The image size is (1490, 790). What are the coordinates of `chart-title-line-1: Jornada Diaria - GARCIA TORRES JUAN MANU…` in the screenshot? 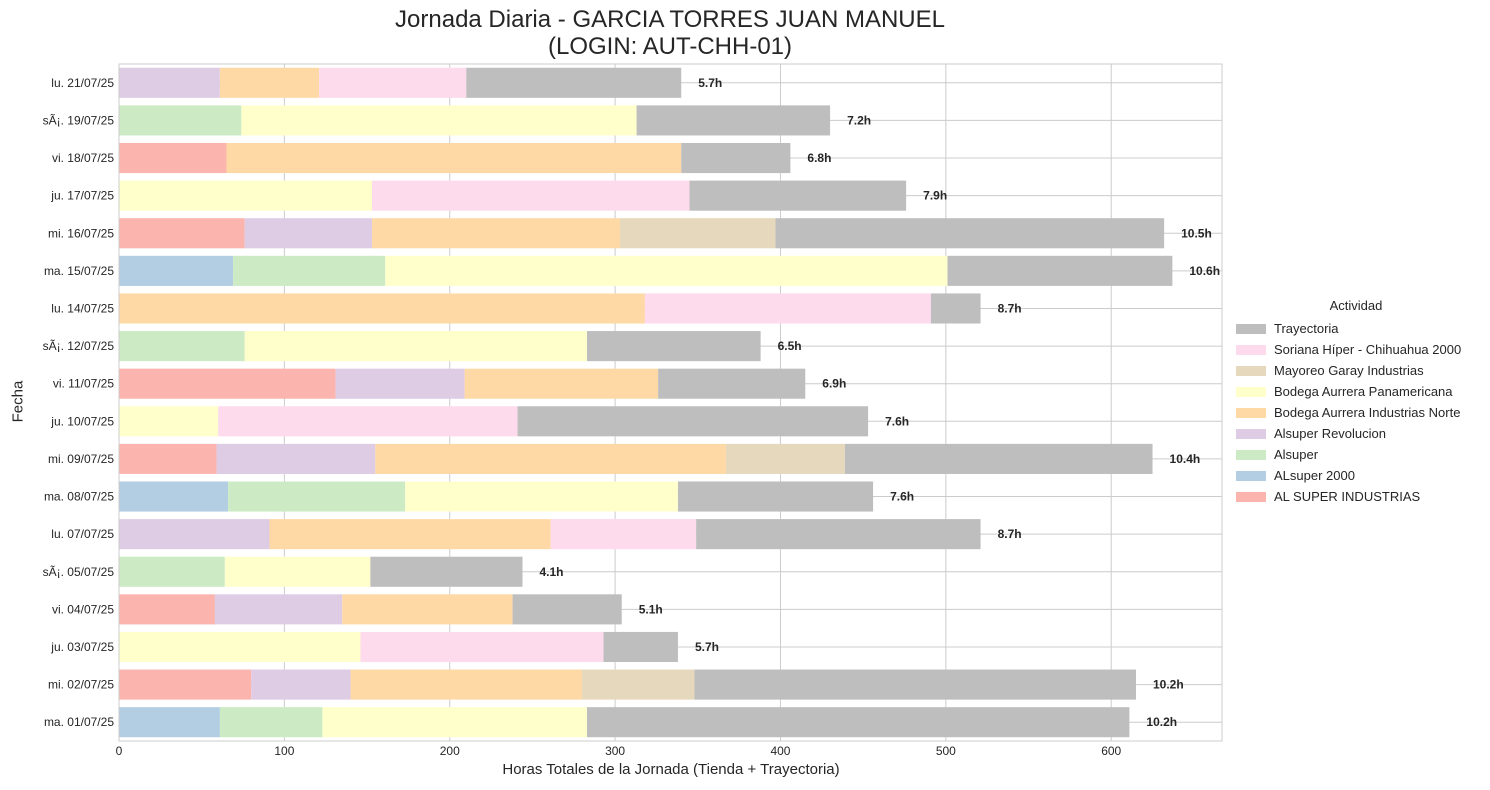 It's located at (670, 19).